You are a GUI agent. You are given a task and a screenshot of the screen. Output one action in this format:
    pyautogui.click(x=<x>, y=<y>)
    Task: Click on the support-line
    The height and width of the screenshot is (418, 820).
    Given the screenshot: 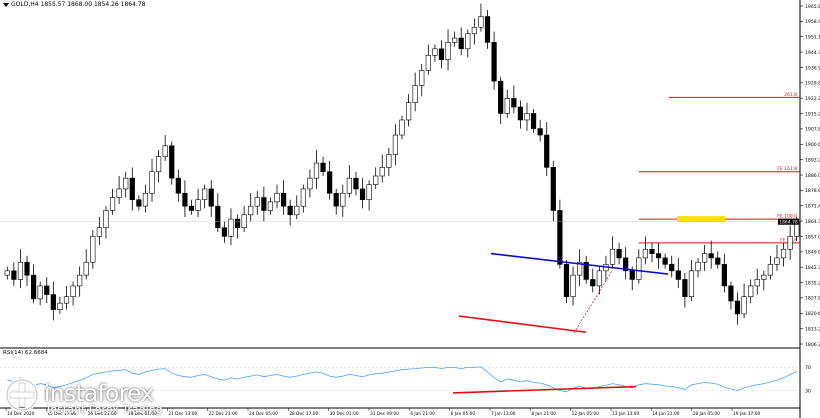 What is the action you would take?
    pyautogui.click(x=522, y=324)
    